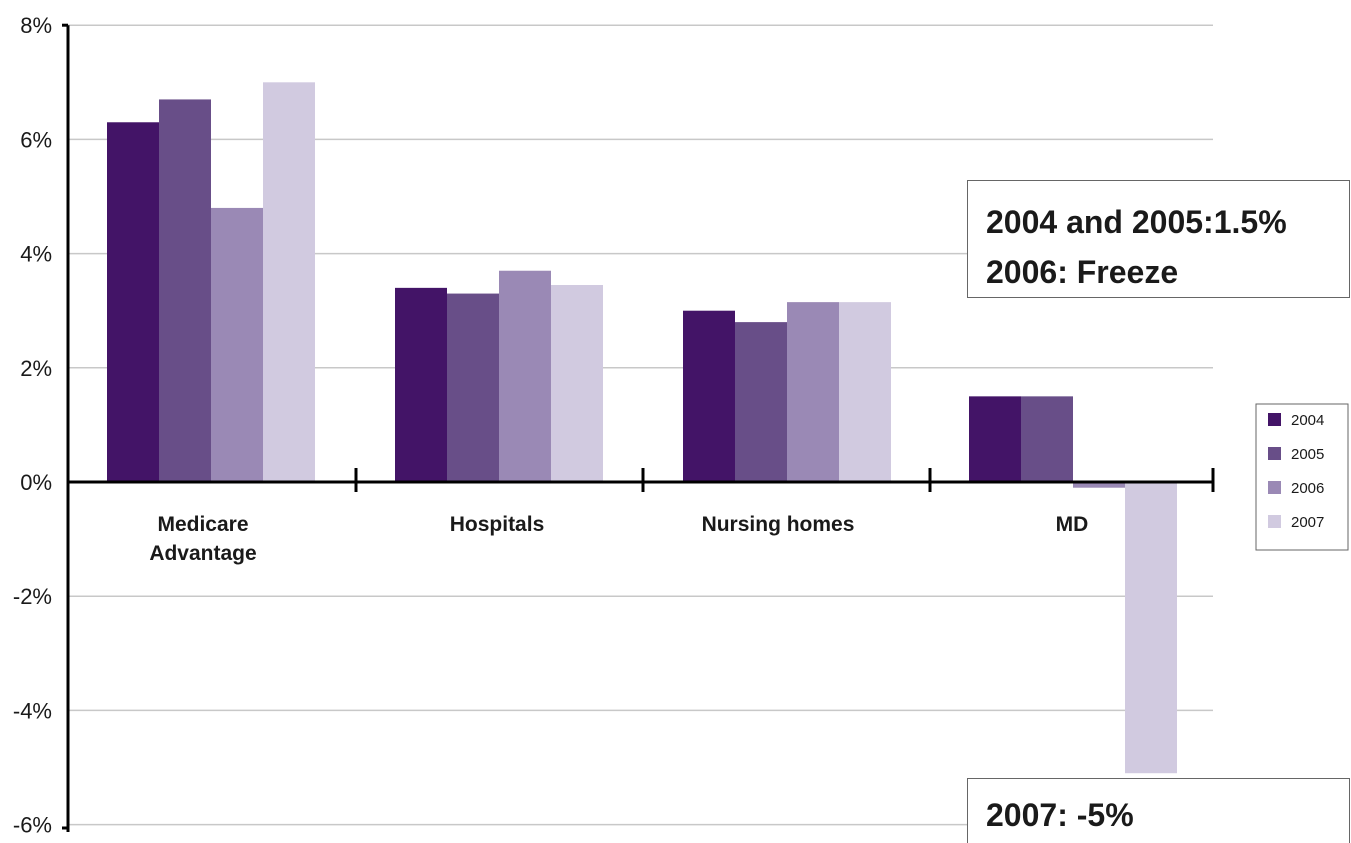 Image resolution: width=1351 pixels, height=843 pixels. I want to click on y-tick-label: 6%, so click(36, 139).